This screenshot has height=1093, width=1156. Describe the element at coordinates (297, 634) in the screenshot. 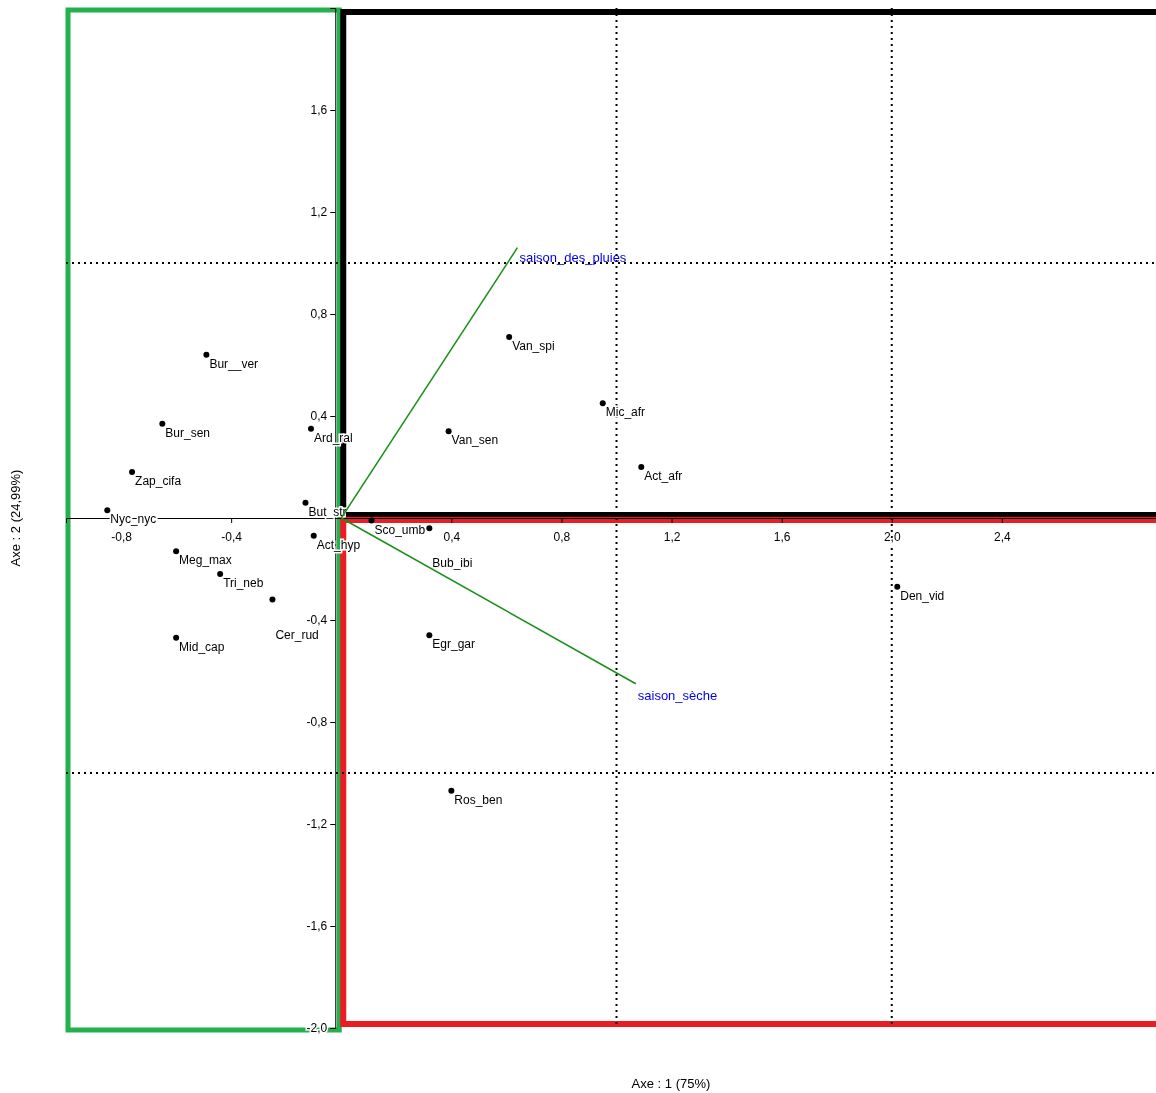

I see `data-label: Cer_rud` at that location.